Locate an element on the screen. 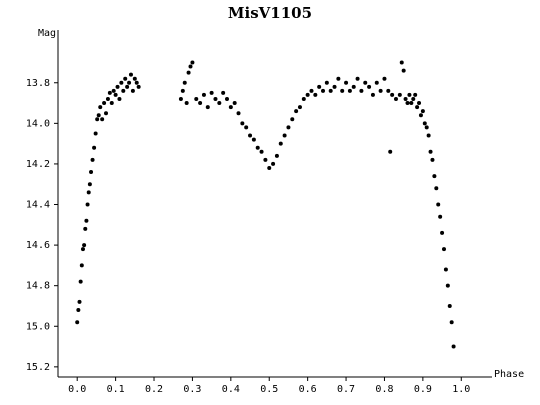  x-tick-label: 0.5 is located at coordinates (269, 389).